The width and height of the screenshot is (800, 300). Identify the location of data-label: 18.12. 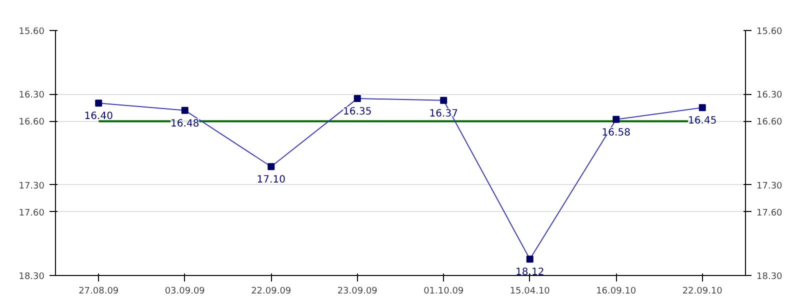
(530, 272).